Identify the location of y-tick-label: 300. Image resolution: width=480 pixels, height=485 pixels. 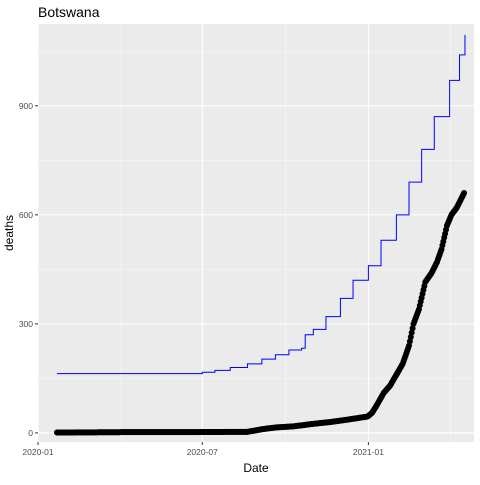
(26, 324).